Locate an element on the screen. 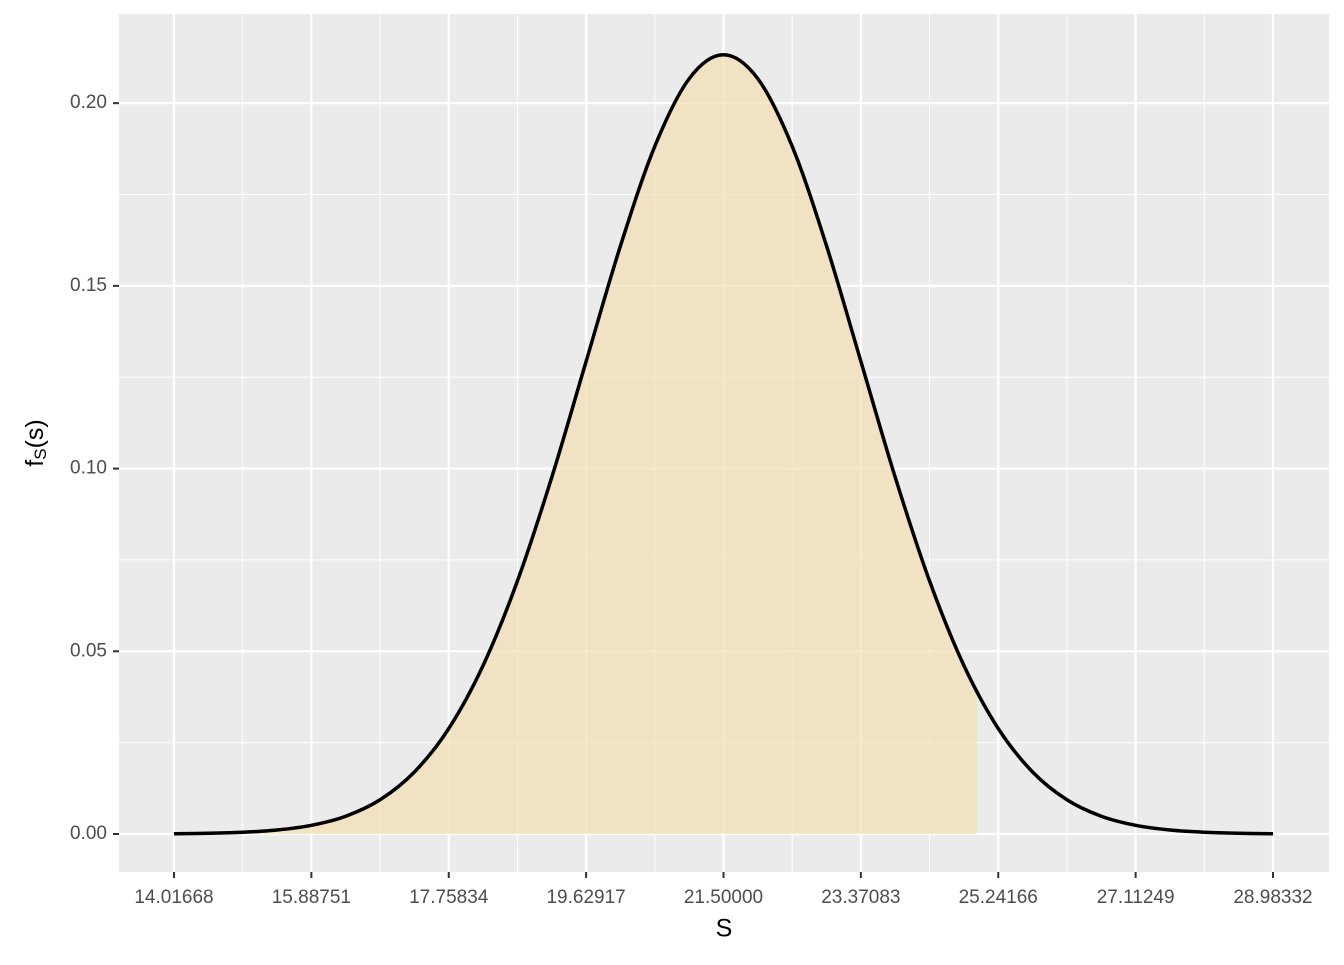 The image size is (1344, 965). x-axis-title: S is located at coordinates (724, 929).